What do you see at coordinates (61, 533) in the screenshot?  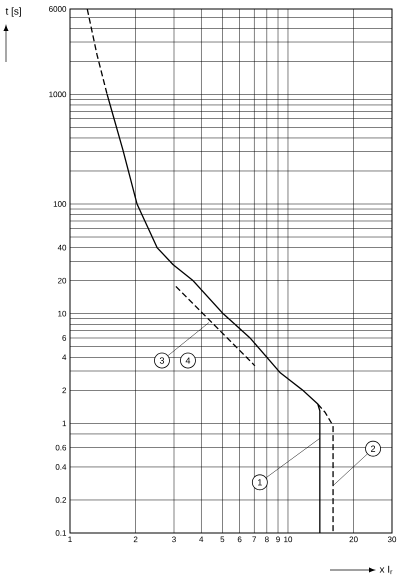 I see `y-tick-label: 0.1` at bounding box center [61, 533].